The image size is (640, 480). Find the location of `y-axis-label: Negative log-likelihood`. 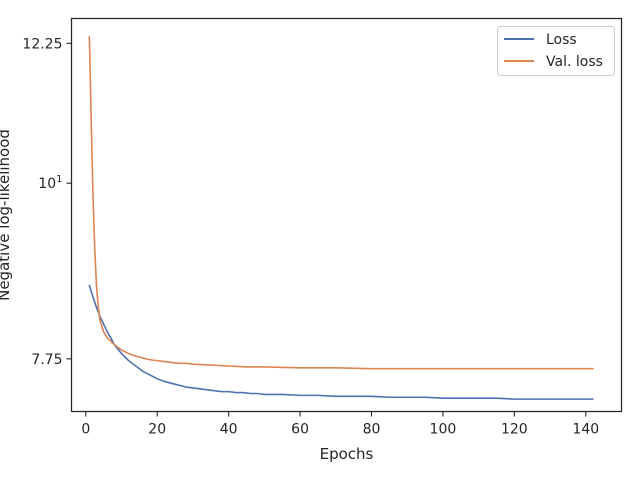

y-axis-label: Negative log-likelihood is located at coordinates (6, 215).